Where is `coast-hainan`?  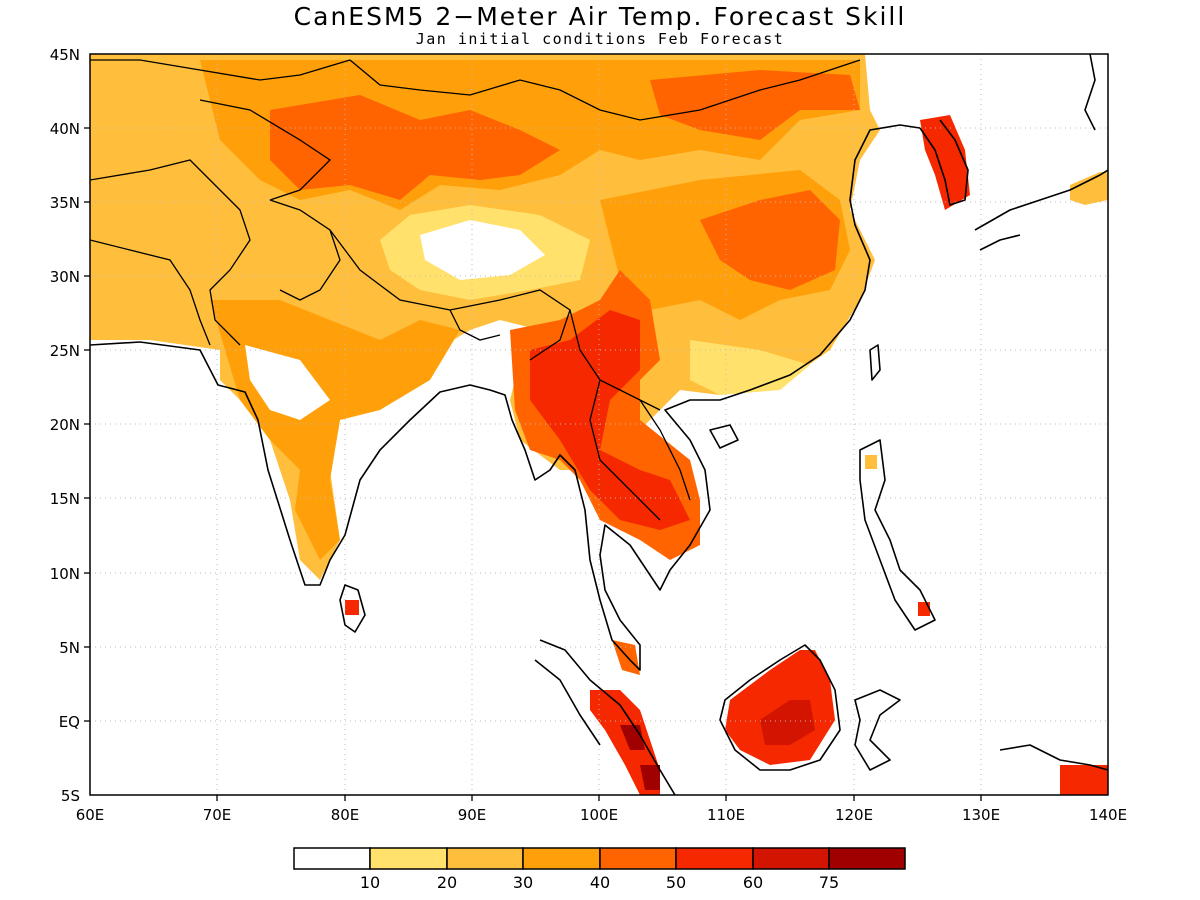 coast-hainan is located at coordinates (724, 436).